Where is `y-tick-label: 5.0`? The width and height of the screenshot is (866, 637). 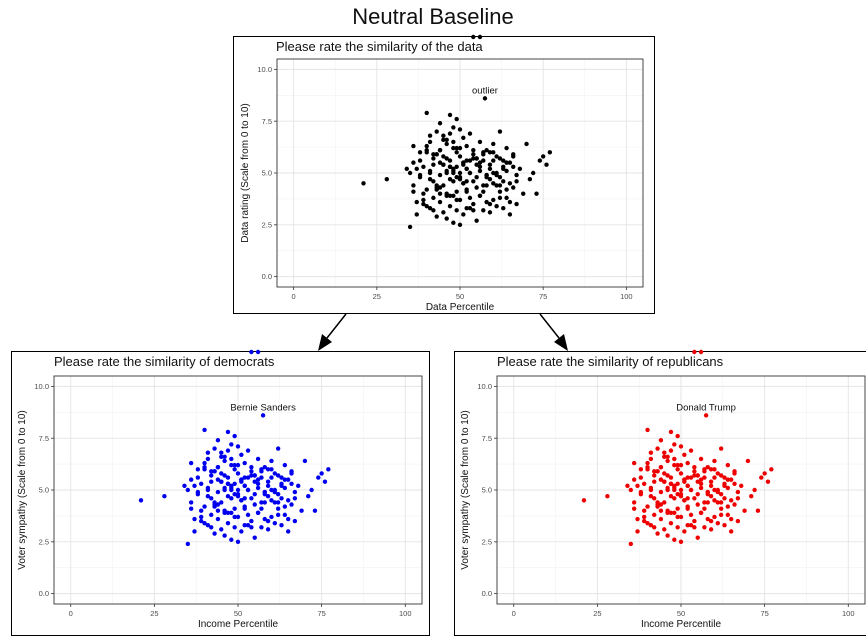
y-tick-label: 5.0 is located at coordinates (267, 173).